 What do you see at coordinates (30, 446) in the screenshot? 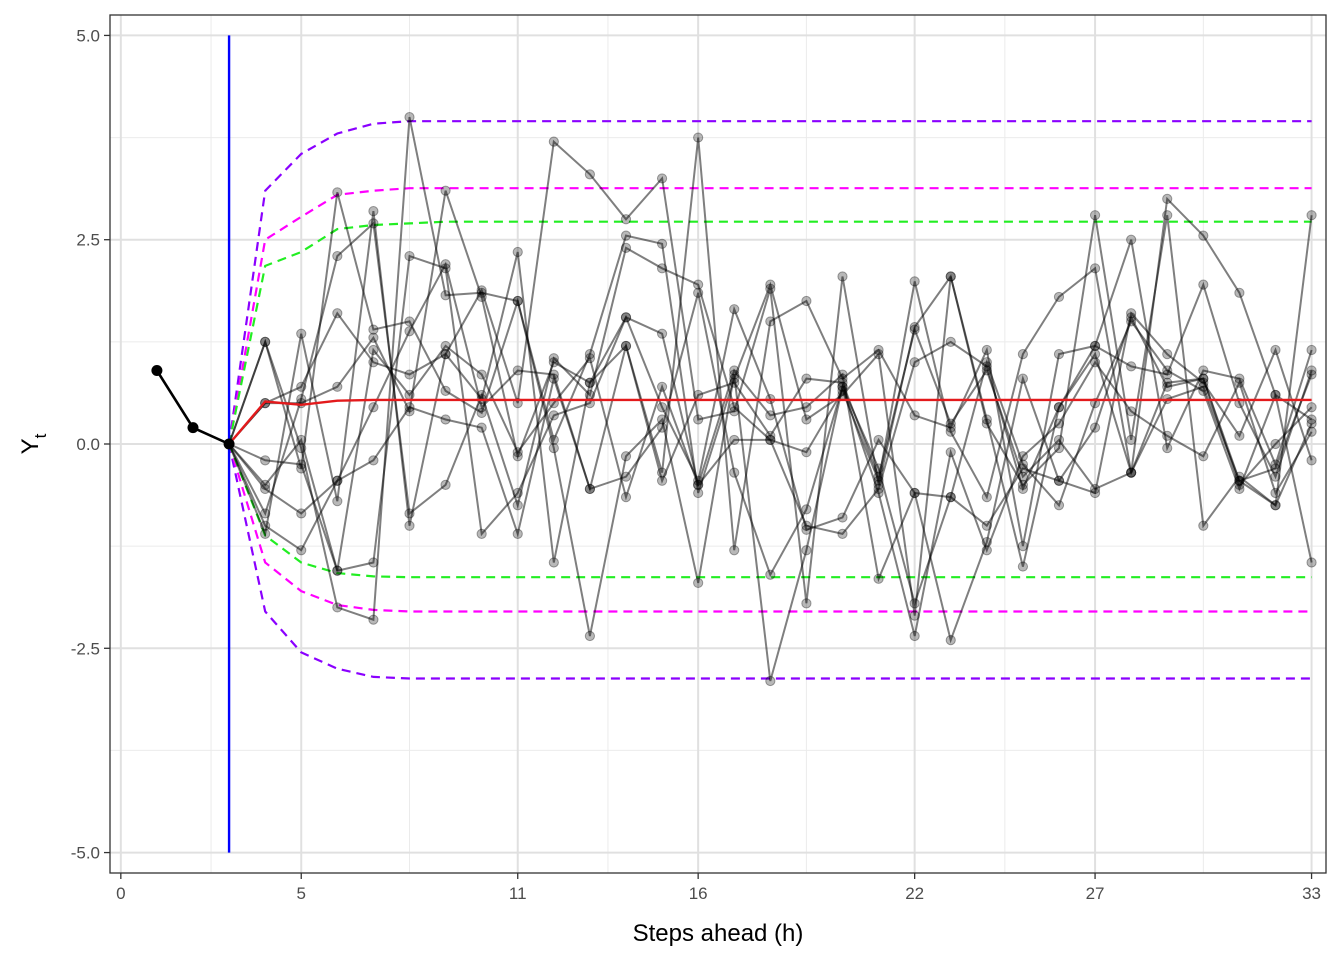
I see `y-axis-title-main: Y` at bounding box center [30, 446].